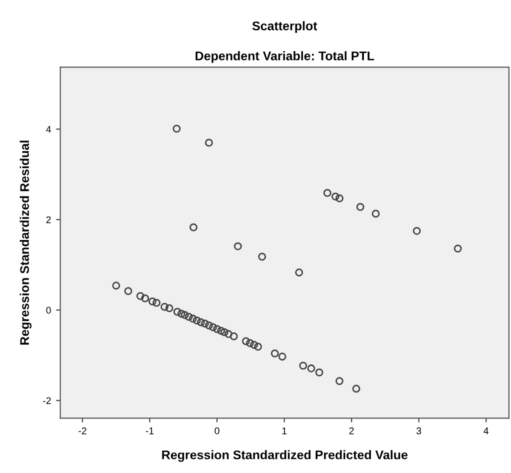 The image size is (511, 473). I want to click on x-axis-title: Regression Standardized Predicted Value, so click(285, 456).